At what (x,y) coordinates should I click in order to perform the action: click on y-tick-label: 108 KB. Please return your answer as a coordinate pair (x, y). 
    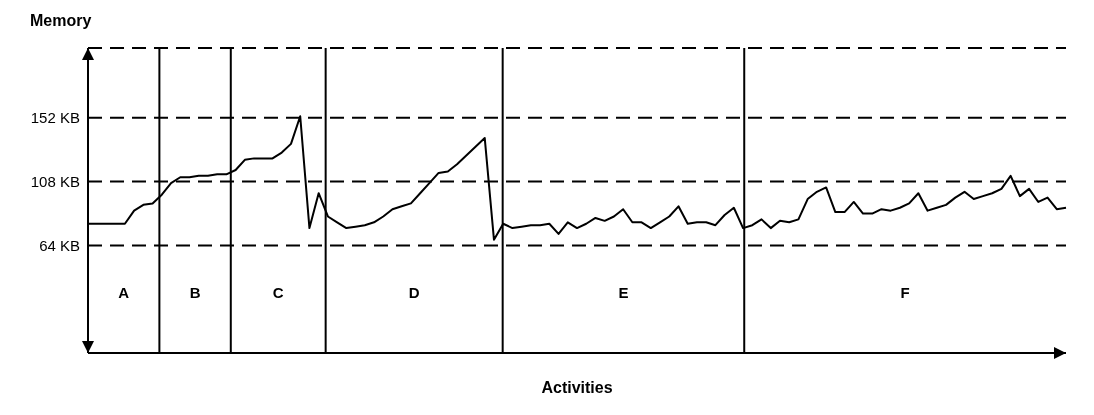
    Looking at the image, I should click on (55, 181).